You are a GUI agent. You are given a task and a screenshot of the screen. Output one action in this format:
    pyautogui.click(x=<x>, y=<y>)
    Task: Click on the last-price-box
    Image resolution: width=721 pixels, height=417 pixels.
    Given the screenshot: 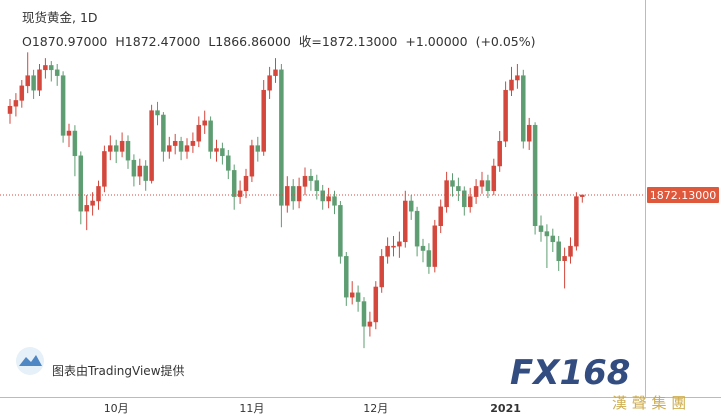 What is the action you would take?
    pyautogui.click(x=683, y=194)
    